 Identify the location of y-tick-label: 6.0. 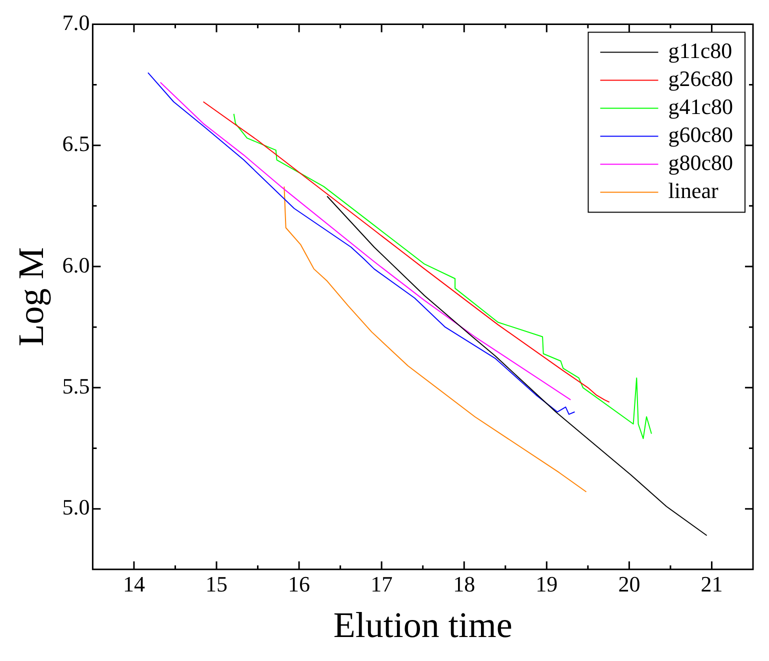
(76, 265).